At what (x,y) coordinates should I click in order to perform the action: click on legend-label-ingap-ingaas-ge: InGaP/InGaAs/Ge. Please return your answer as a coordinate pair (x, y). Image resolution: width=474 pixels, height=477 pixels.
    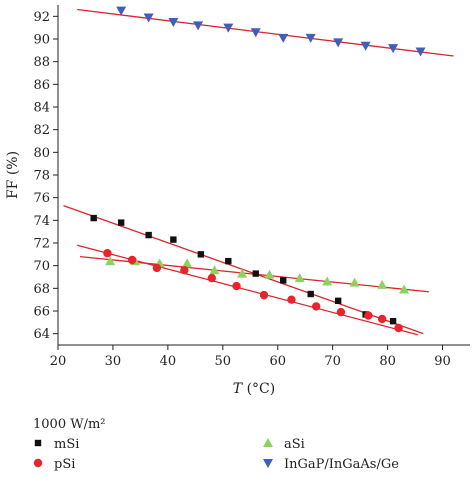
    Looking at the image, I should click on (341, 464).